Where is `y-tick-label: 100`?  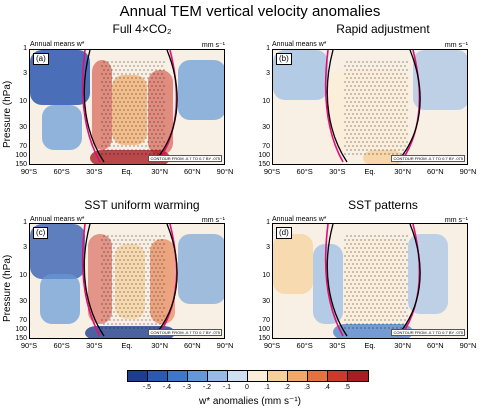 y-tick-label: 100 is located at coordinates (264, 329).